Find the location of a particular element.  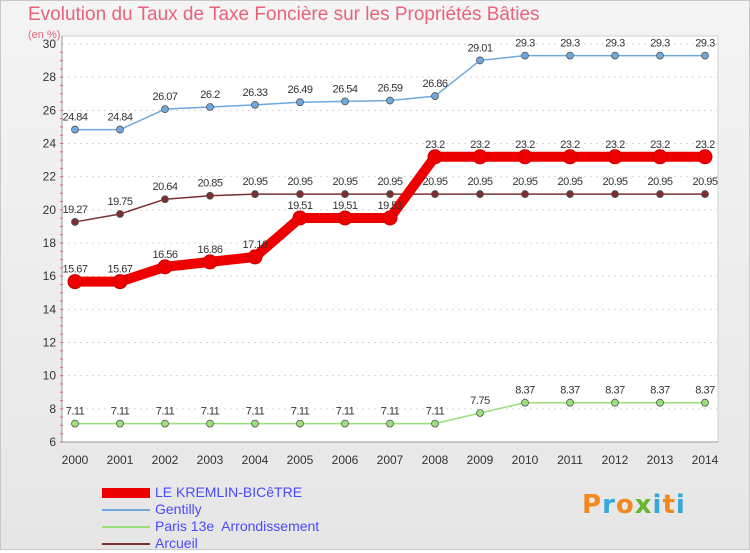

x-tick-label: 2010 is located at coordinates (525, 460).